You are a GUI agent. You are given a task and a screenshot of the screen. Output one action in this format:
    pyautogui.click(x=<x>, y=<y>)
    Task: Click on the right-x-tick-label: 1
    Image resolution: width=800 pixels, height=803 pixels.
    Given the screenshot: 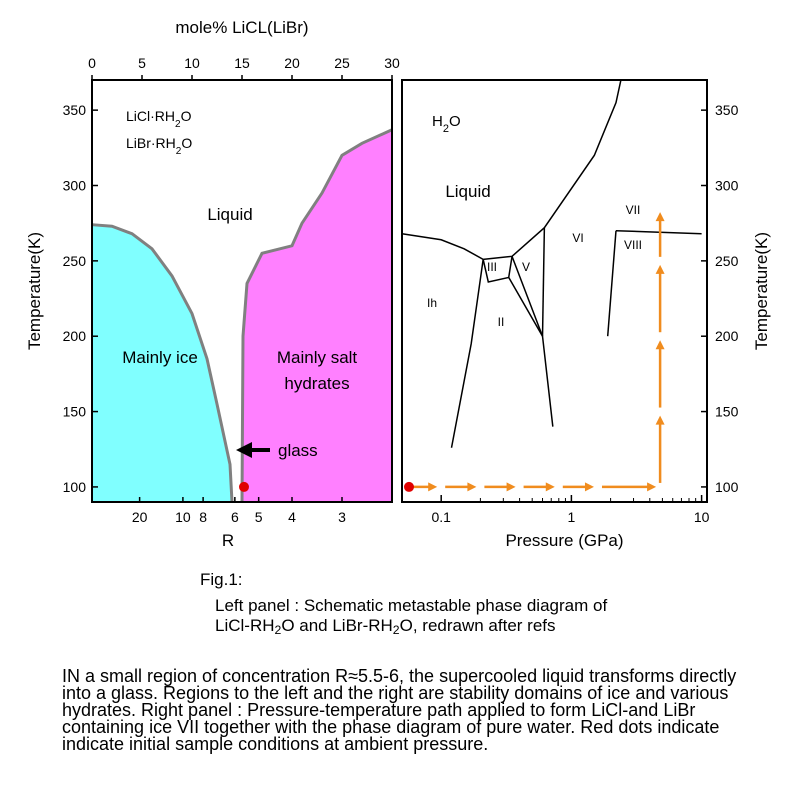 What is the action you would take?
    pyautogui.click(x=572, y=517)
    